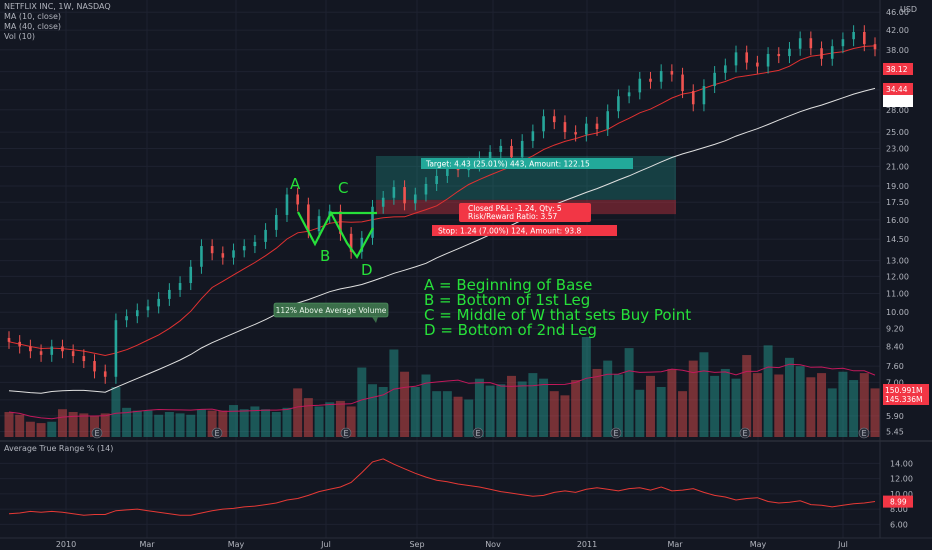 This screenshot has width=932, height=550. I want to click on atr-legend: Average True Range % (14), so click(58, 449).